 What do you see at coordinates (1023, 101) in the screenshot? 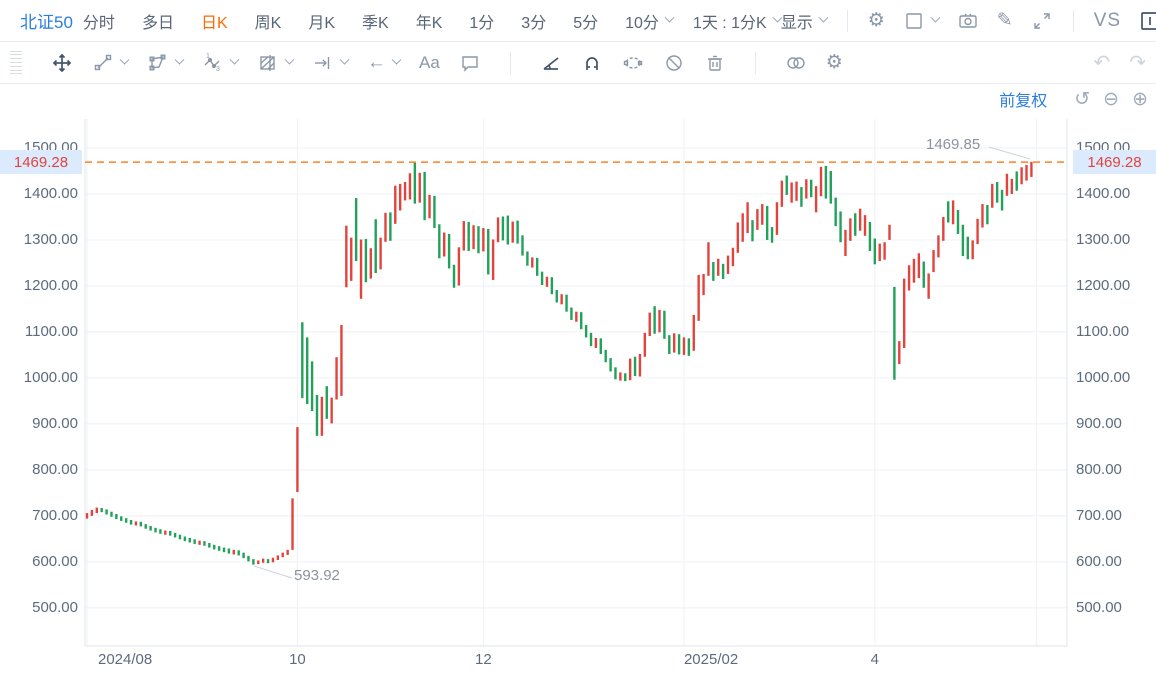
I see `adjust-mode-toggle: 前复权` at bounding box center [1023, 101].